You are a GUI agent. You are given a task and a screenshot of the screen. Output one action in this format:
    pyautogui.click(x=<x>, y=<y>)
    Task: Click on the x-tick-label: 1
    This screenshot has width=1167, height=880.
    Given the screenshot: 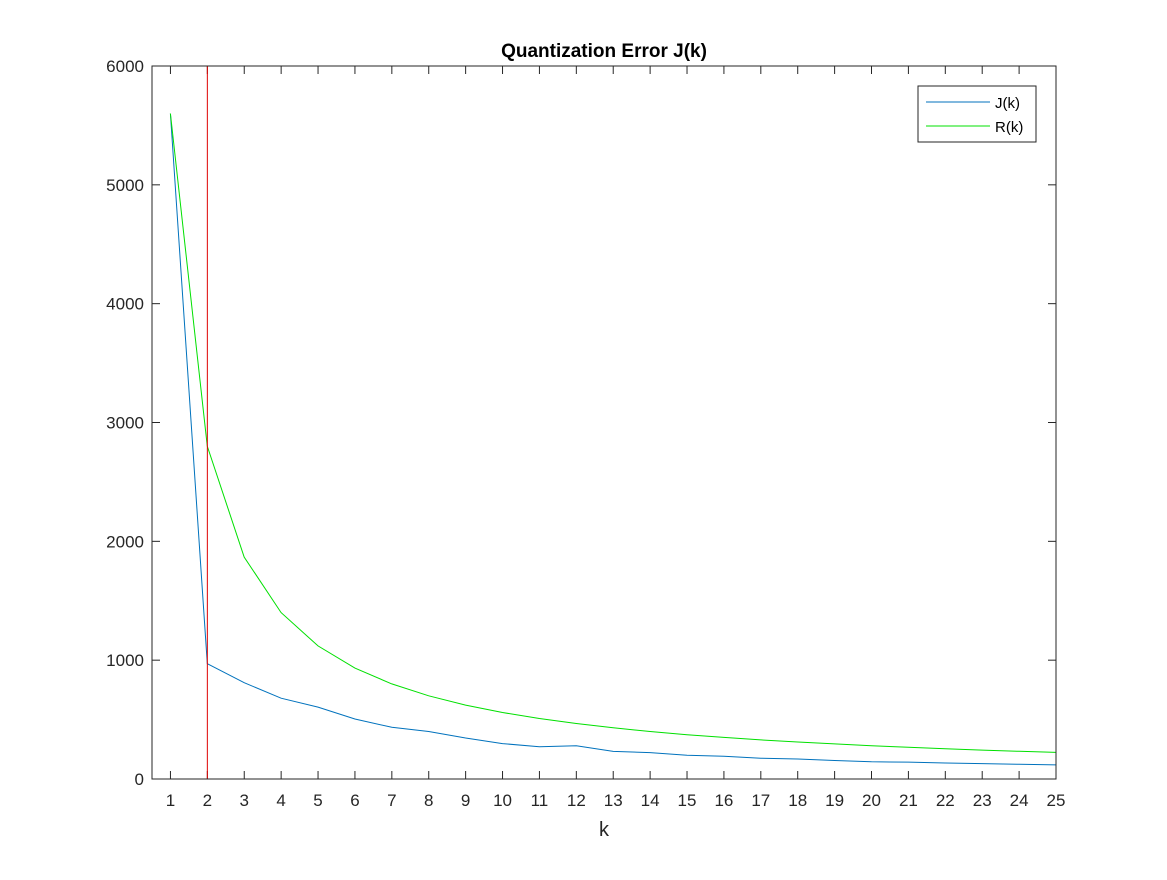 What is the action you would take?
    pyautogui.click(x=170, y=800)
    